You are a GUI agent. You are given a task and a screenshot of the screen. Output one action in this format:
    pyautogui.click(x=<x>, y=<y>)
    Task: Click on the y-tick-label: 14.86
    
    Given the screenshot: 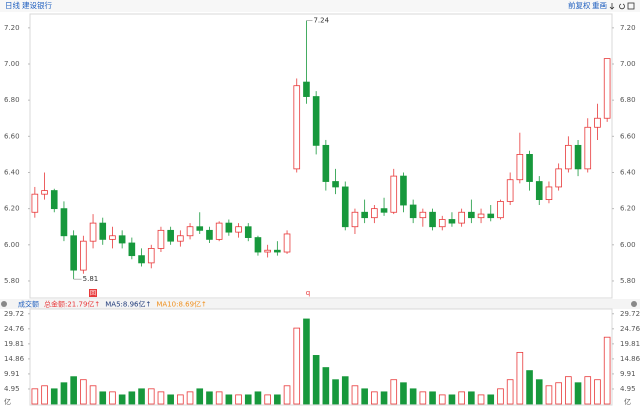 What is the action you would take?
    pyautogui.click(x=14, y=359)
    